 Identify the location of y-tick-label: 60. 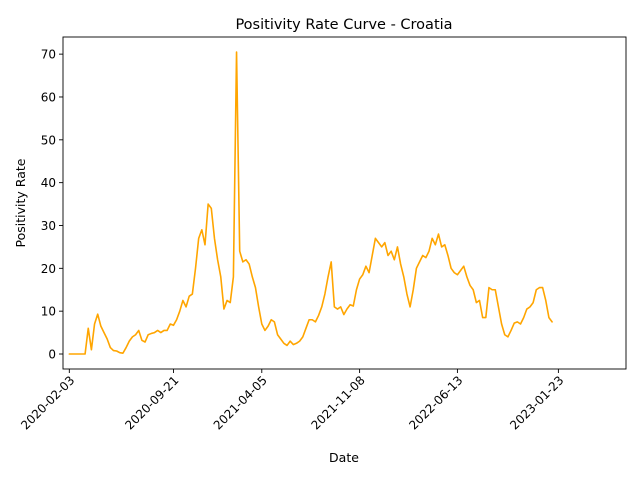
(48, 97).